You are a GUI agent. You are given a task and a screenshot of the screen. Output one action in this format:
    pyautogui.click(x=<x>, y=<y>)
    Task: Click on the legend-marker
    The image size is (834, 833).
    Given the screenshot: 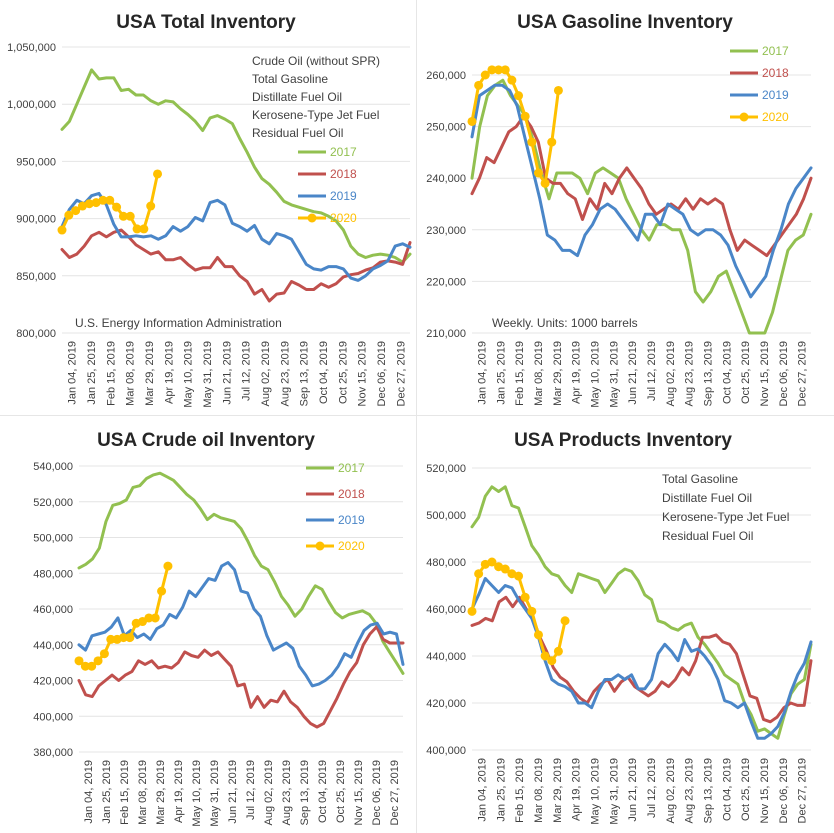 What is the action you would take?
    pyautogui.click(x=744, y=117)
    